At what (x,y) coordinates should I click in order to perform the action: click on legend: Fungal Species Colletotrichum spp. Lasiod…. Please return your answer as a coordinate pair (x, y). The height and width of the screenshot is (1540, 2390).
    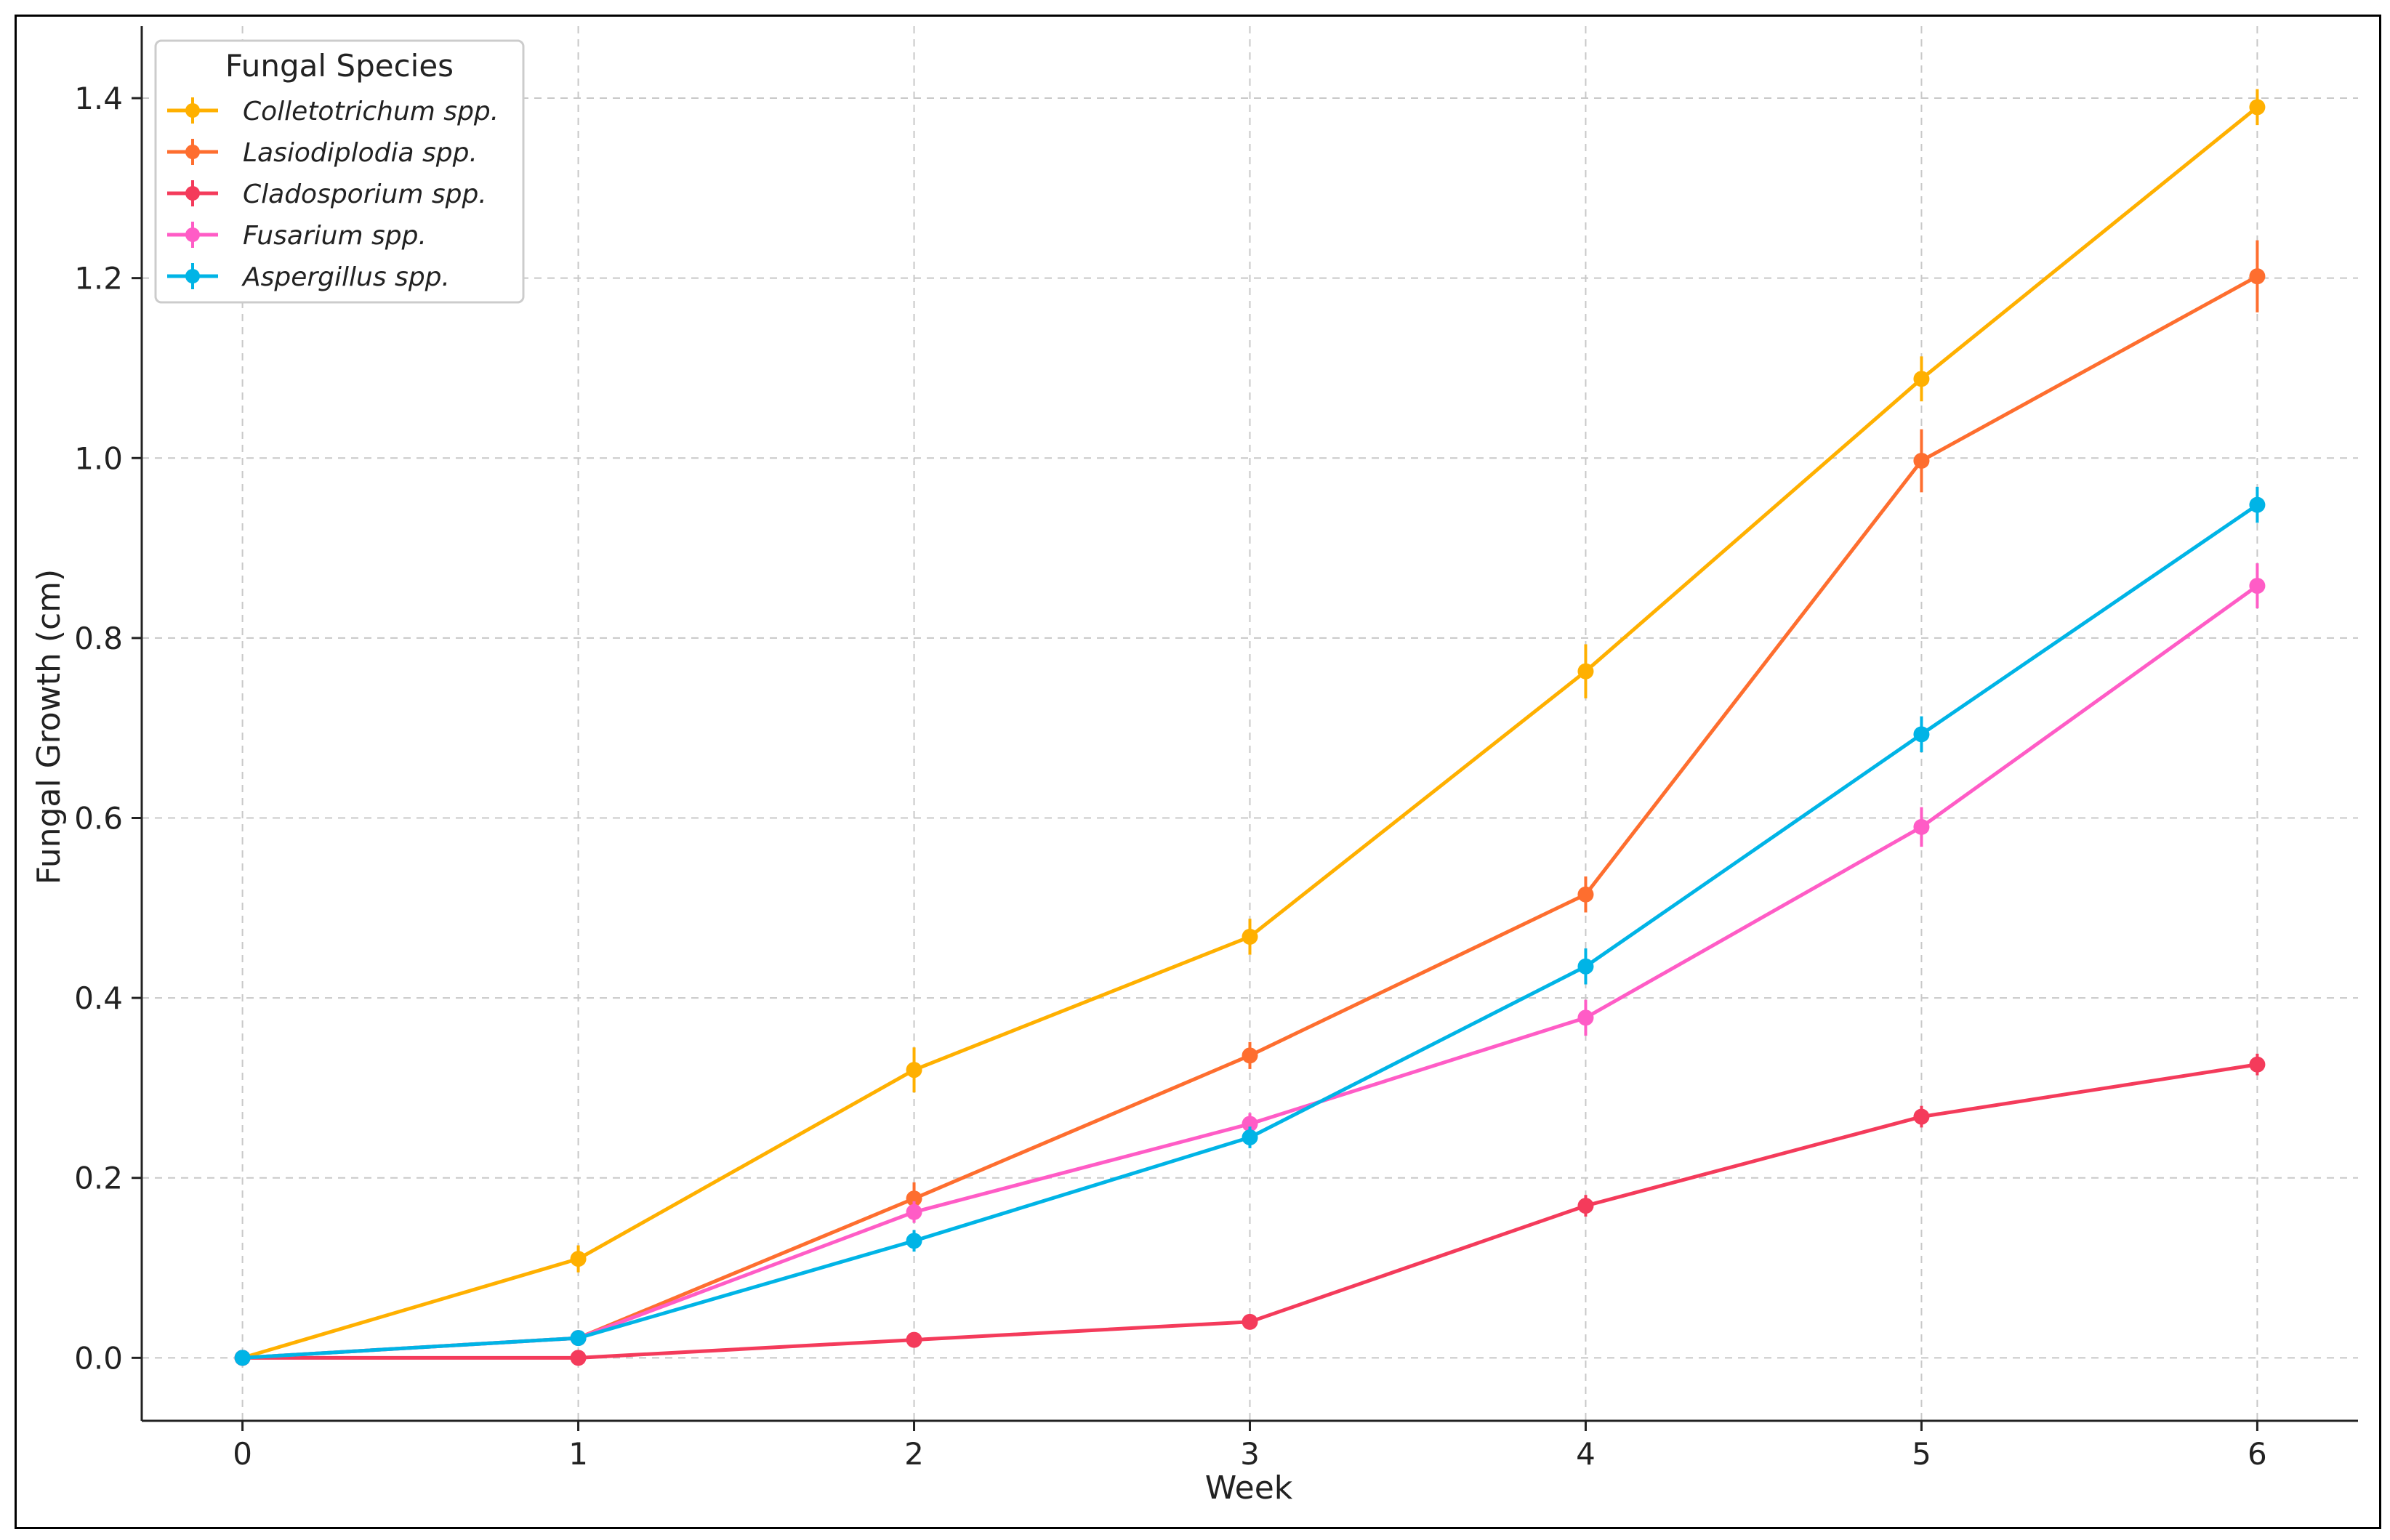
    Looking at the image, I should click on (339, 171).